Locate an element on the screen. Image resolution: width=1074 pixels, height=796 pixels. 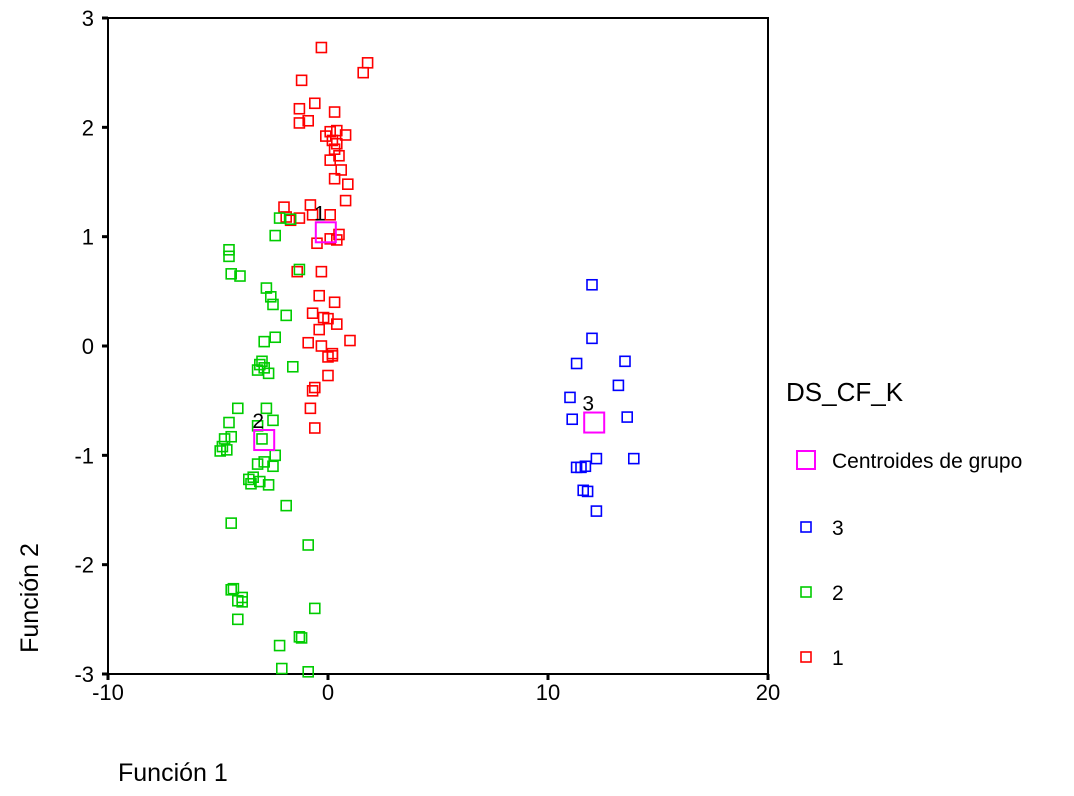
y-tick-label: 3 is located at coordinates (88, 18).